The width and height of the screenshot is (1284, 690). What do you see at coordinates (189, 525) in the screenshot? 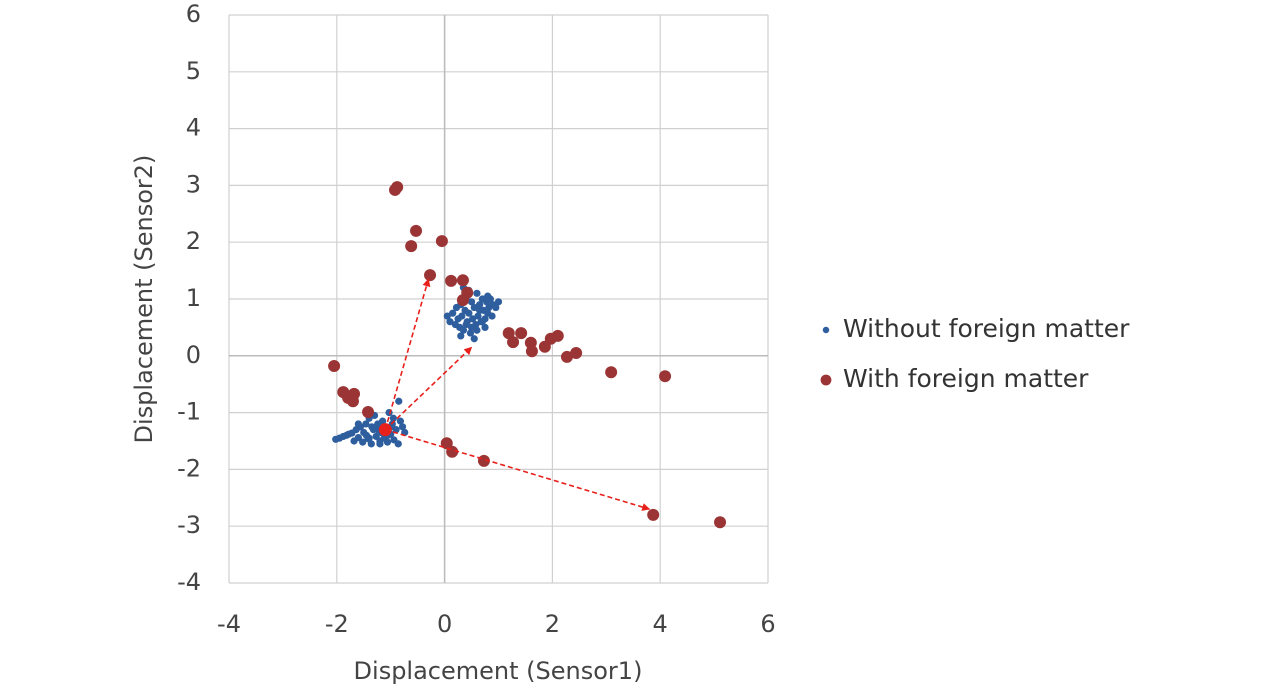
I see `y-tick-label: -3` at bounding box center [189, 525].